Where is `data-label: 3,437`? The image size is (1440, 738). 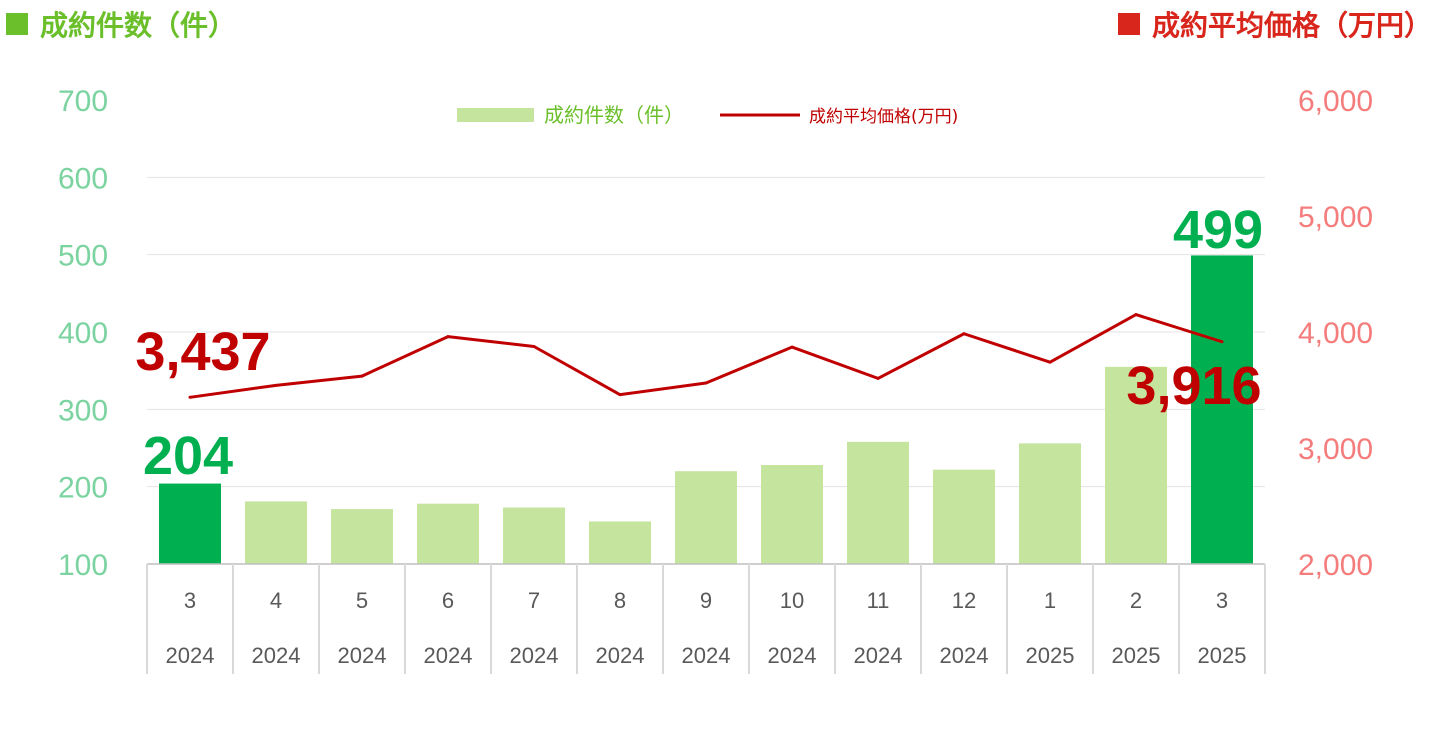 data-label: 3,437 is located at coordinates (202, 352).